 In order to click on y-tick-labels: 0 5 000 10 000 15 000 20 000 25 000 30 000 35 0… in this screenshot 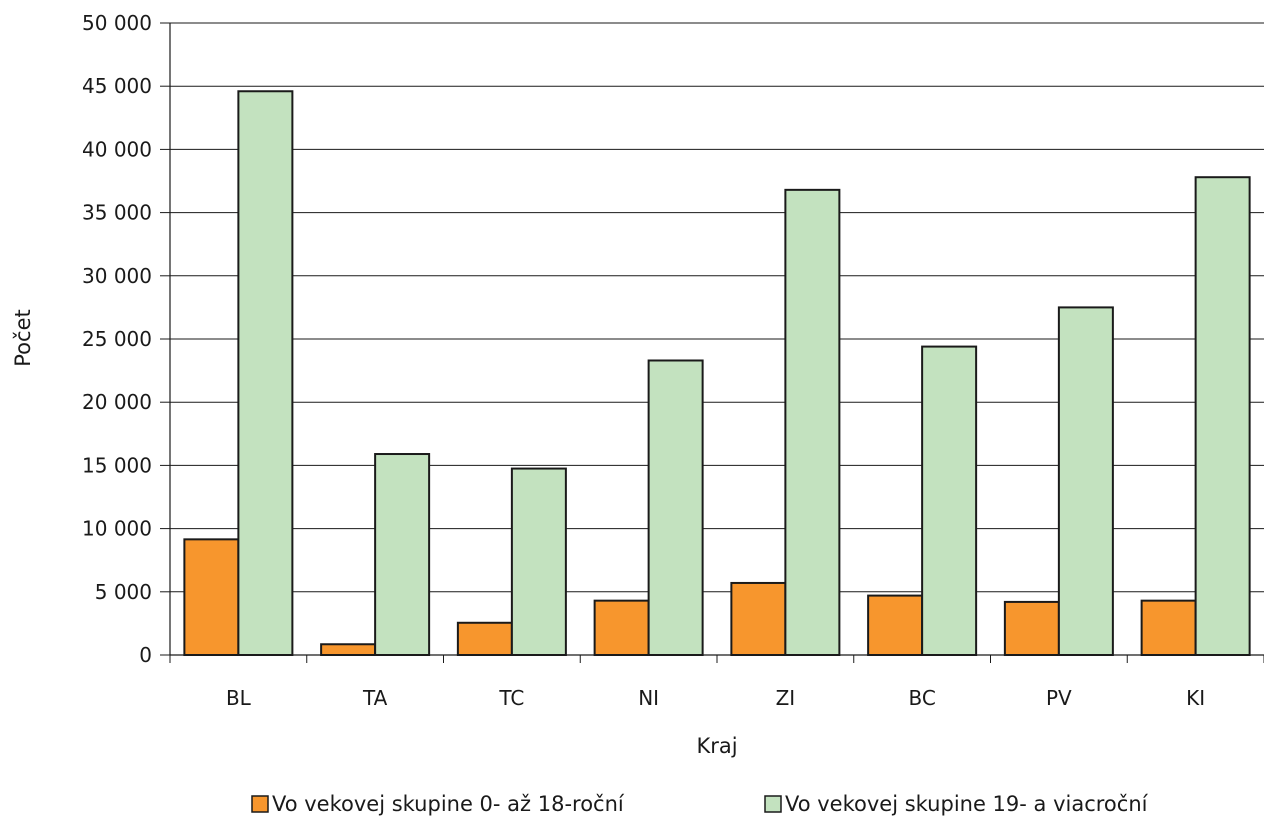, I will do `click(117, 339)`.